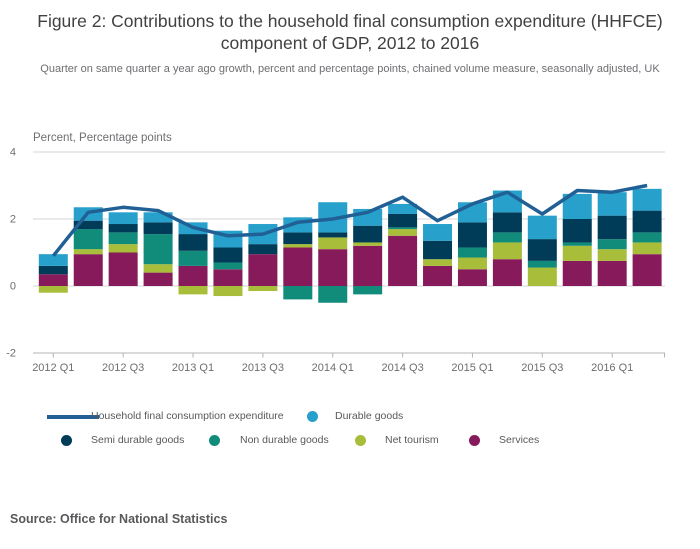 Image resolution: width=700 pixels, height=549 pixels. I want to click on x-tick-label: 2014 Q3, so click(402, 368).